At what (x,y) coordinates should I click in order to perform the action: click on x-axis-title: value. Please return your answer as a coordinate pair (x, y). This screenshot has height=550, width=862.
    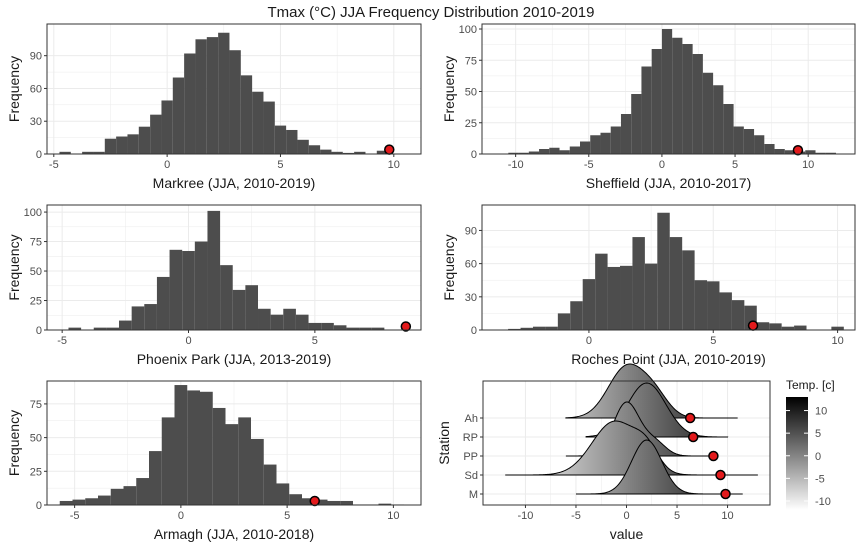
    Looking at the image, I should click on (627, 534).